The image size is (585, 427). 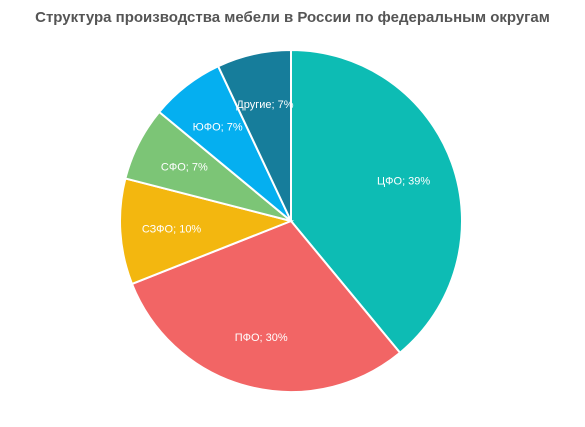 I want to click on slice-label-0: ЦФО; 39%, so click(x=403, y=181).